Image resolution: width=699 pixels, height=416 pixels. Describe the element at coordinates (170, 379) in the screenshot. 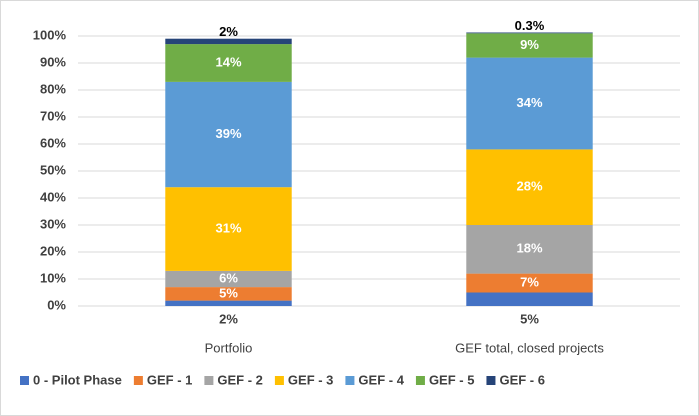

I see `legend-label: GEF - 1` at that location.